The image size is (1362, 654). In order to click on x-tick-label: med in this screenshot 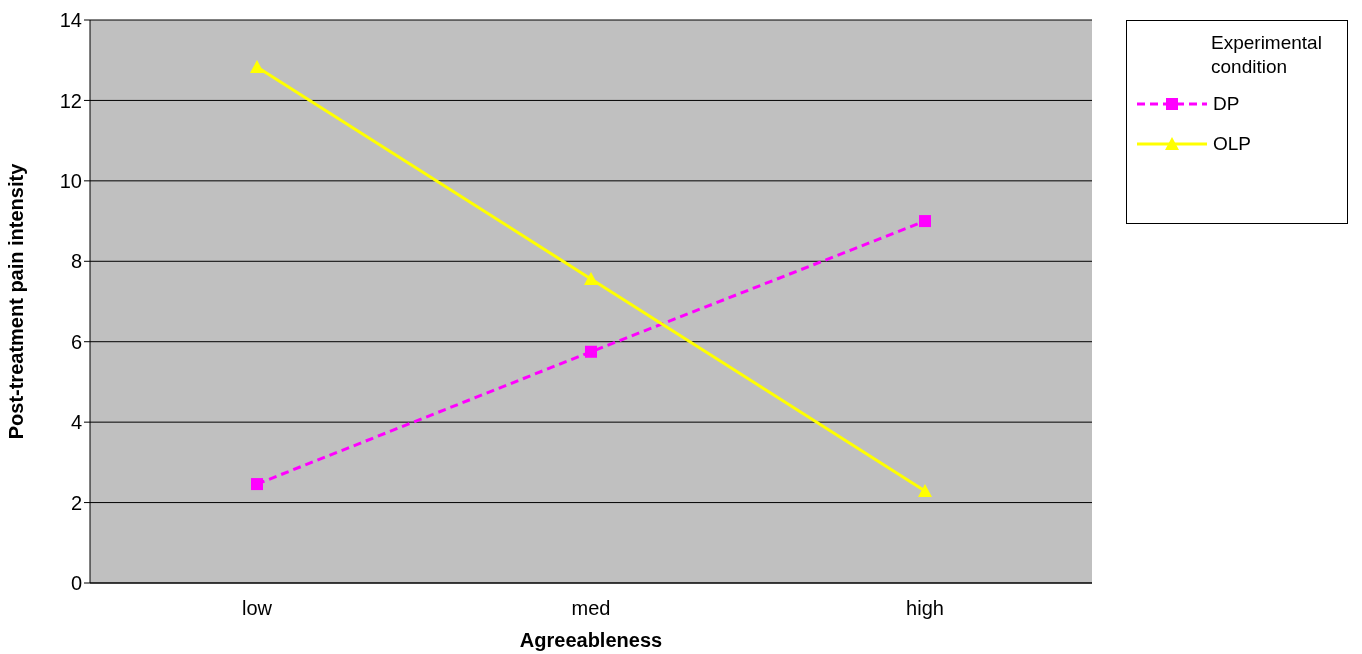, I will do `click(591, 608)`.